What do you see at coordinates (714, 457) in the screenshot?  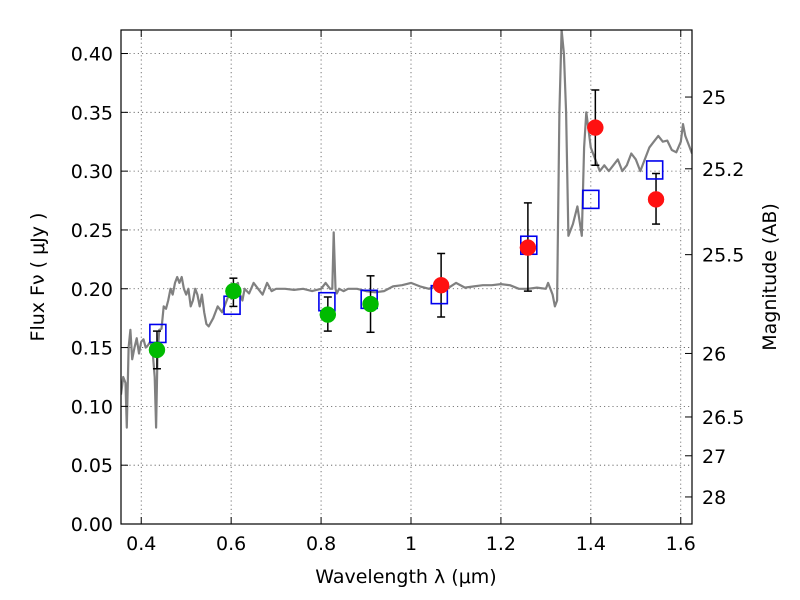 I see `y2-tick-label: 27` at bounding box center [714, 457].